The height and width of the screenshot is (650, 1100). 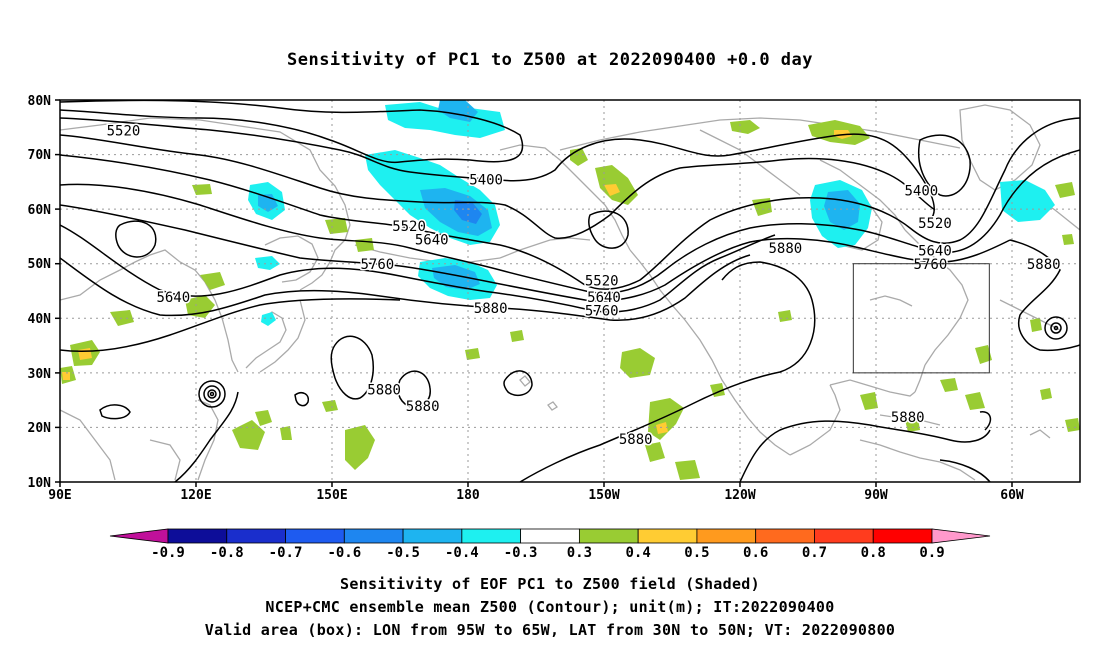 What do you see at coordinates (931, 553) in the screenshot?
I see `colorbar-label: 0.9` at bounding box center [931, 553].